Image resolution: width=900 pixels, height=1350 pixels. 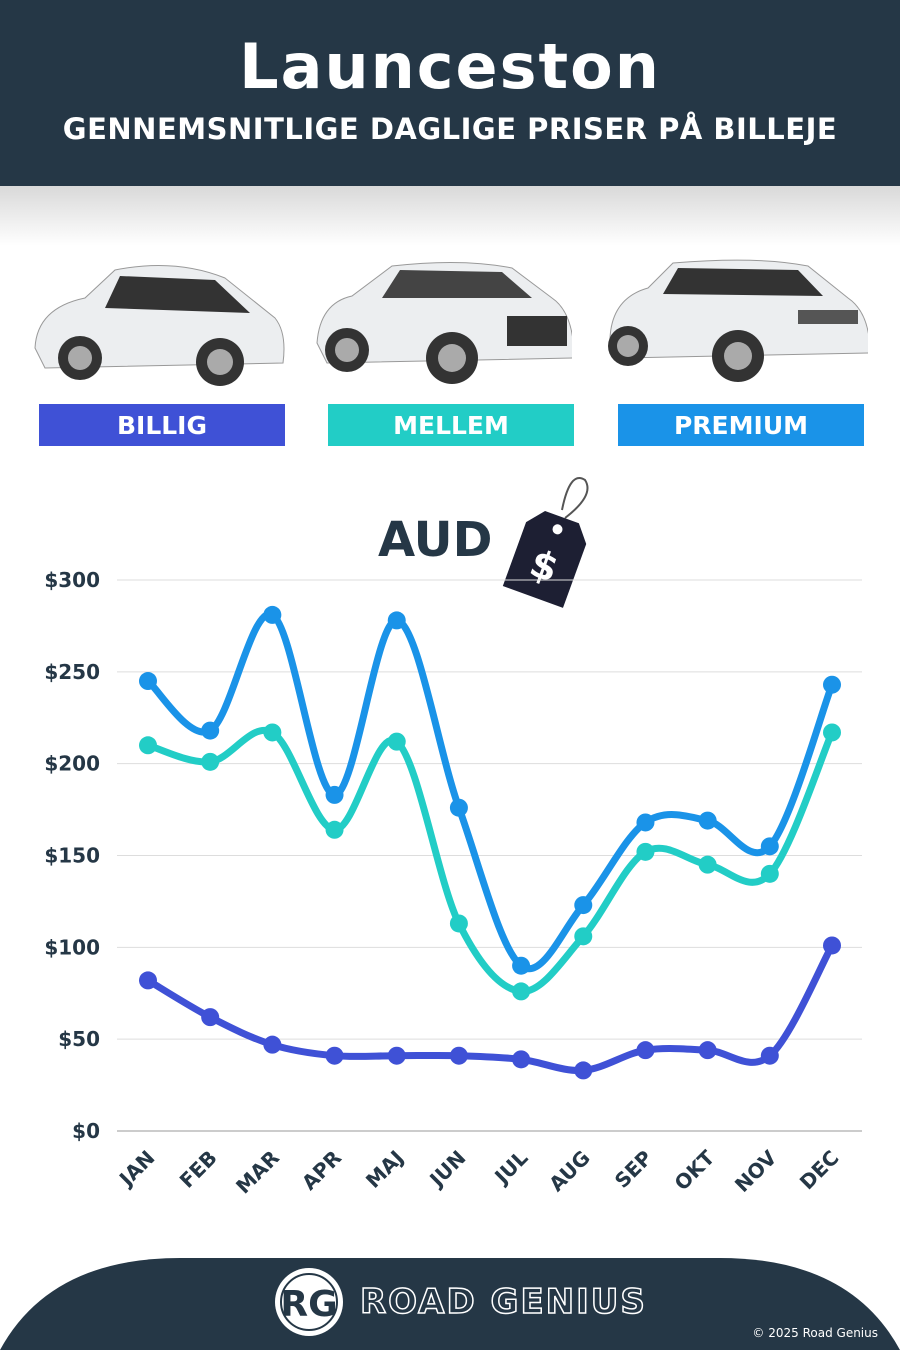 What do you see at coordinates (695, 1170) in the screenshot?
I see `x-tick-label: OKT` at bounding box center [695, 1170].